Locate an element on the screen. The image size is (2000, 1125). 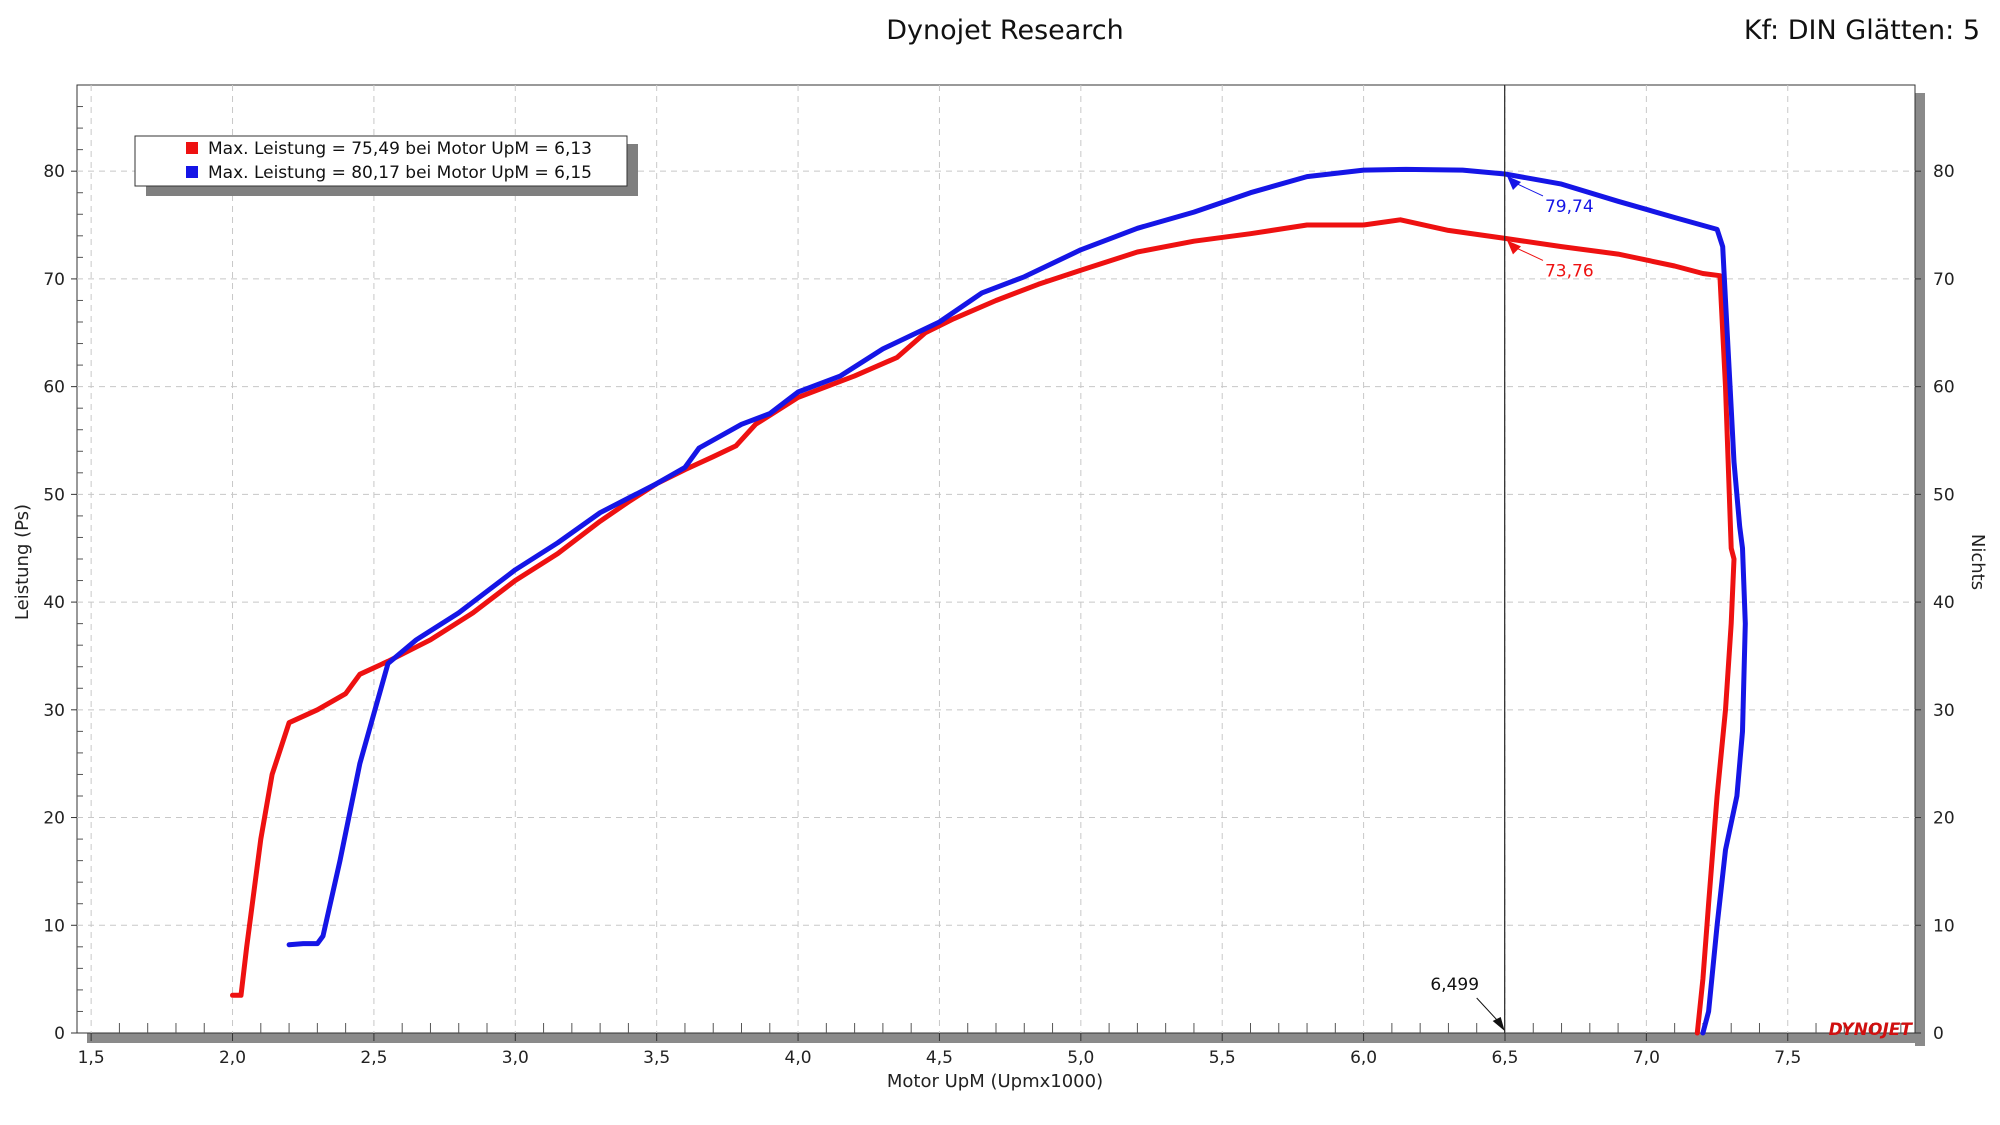
y2-tick-label: 20 is located at coordinates (1944, 819).